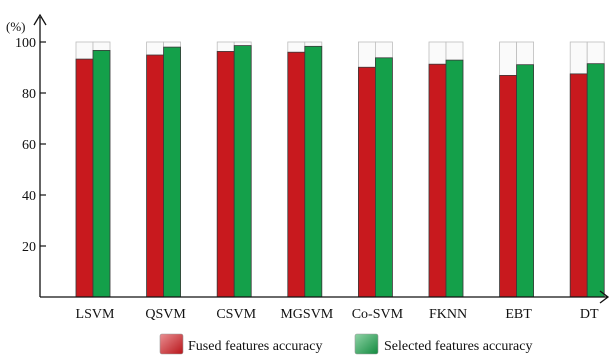  Describe the element at coordinates (29, 247) in the screenshot. I see `y-tick-label: 20` at that location.